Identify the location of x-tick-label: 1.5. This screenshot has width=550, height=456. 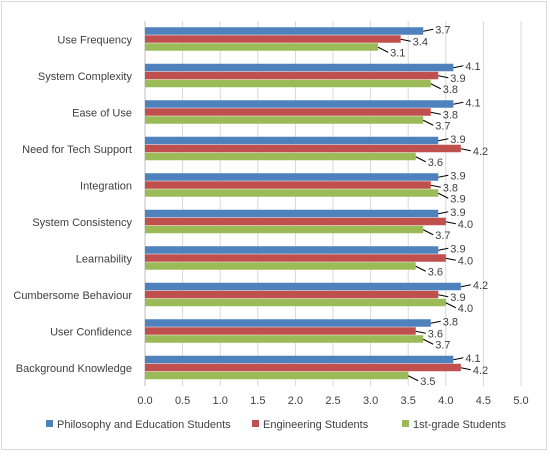
(257, 401).